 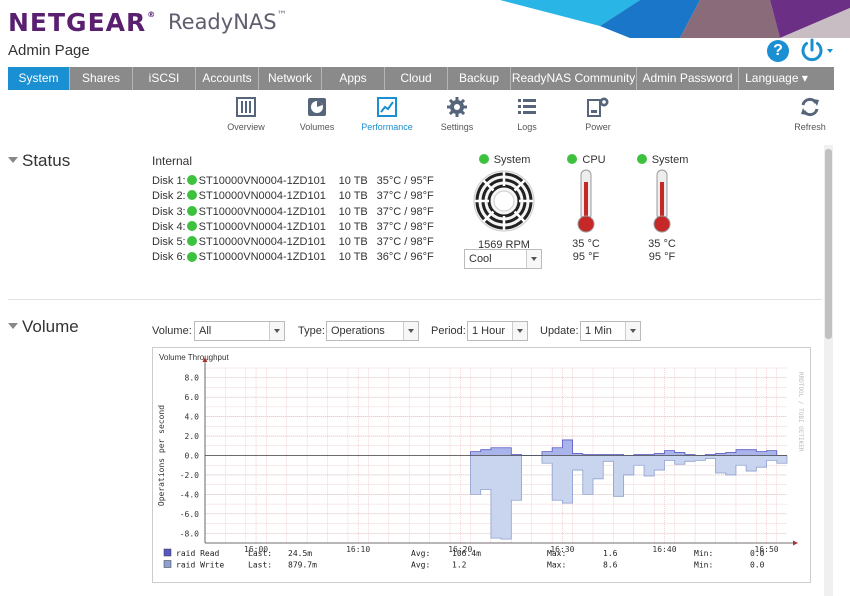 I want to click on subnav-volumes: Volumes, so click(x=317, y=114).